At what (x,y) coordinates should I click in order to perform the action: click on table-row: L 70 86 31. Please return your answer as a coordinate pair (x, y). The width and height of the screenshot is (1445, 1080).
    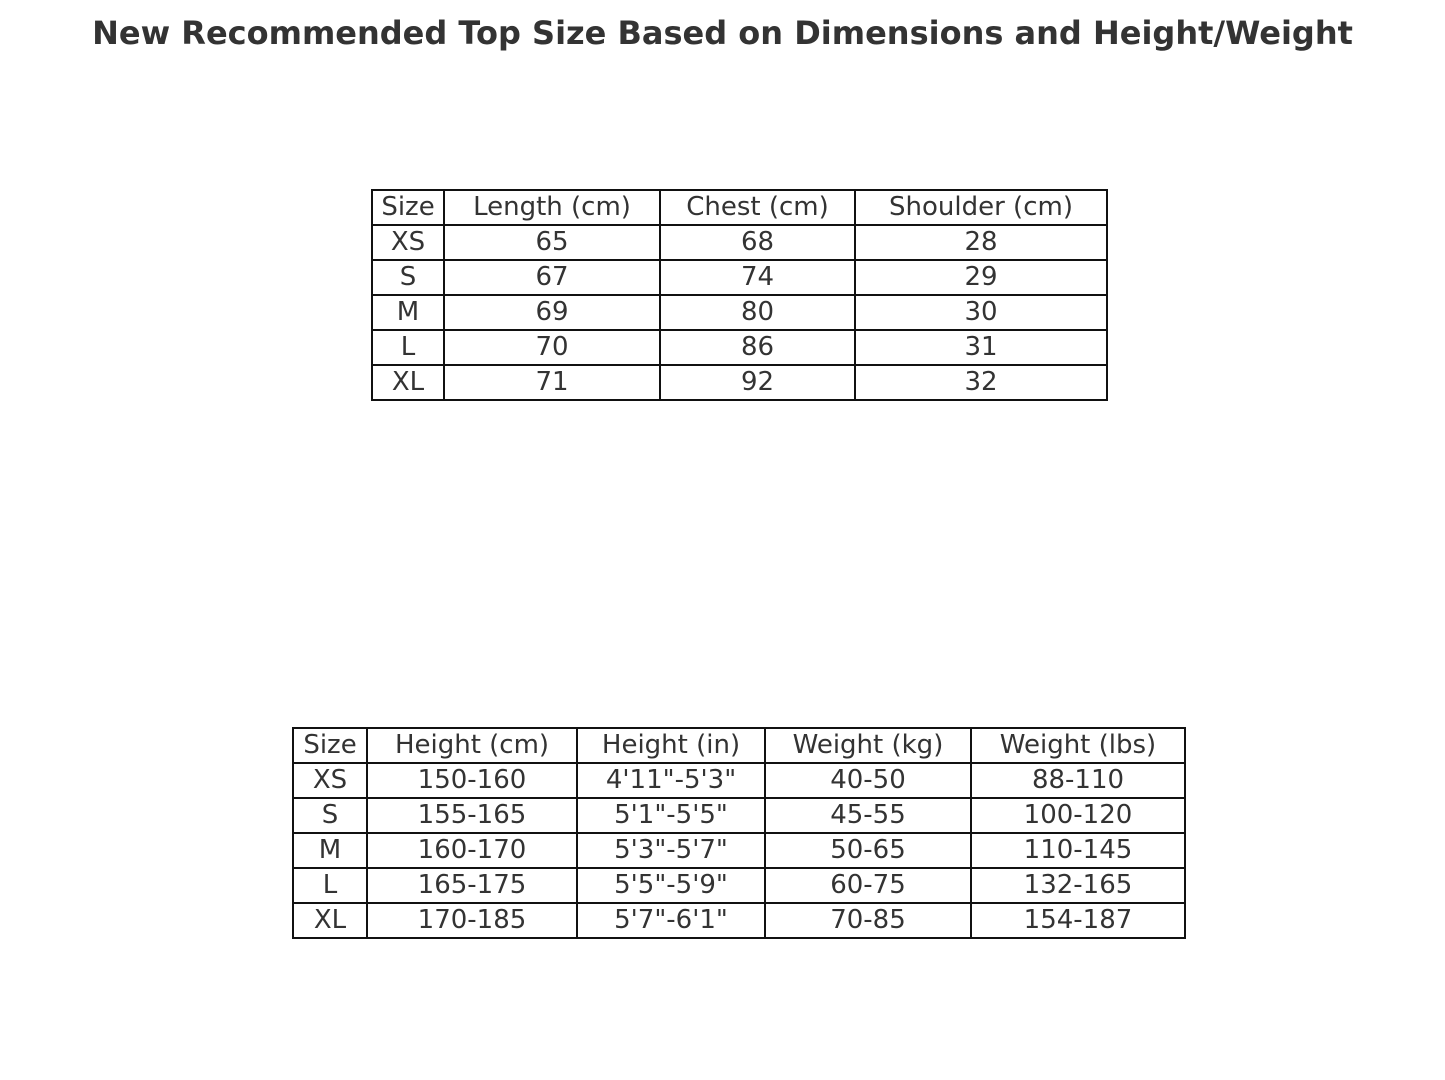
    Looking at the image, I should click on (739, 347).